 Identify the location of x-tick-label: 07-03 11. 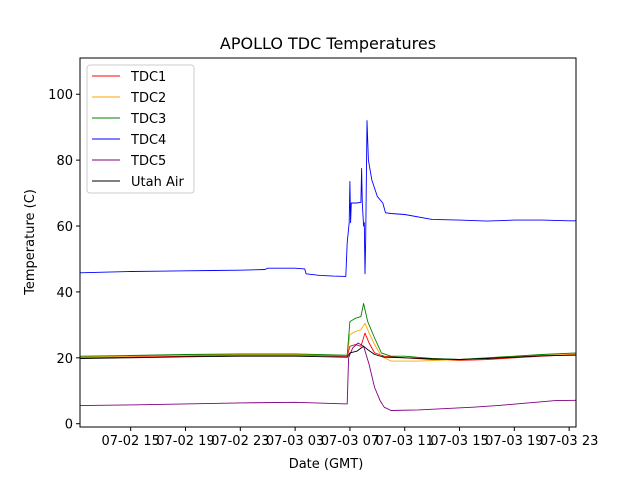
(405, 441).